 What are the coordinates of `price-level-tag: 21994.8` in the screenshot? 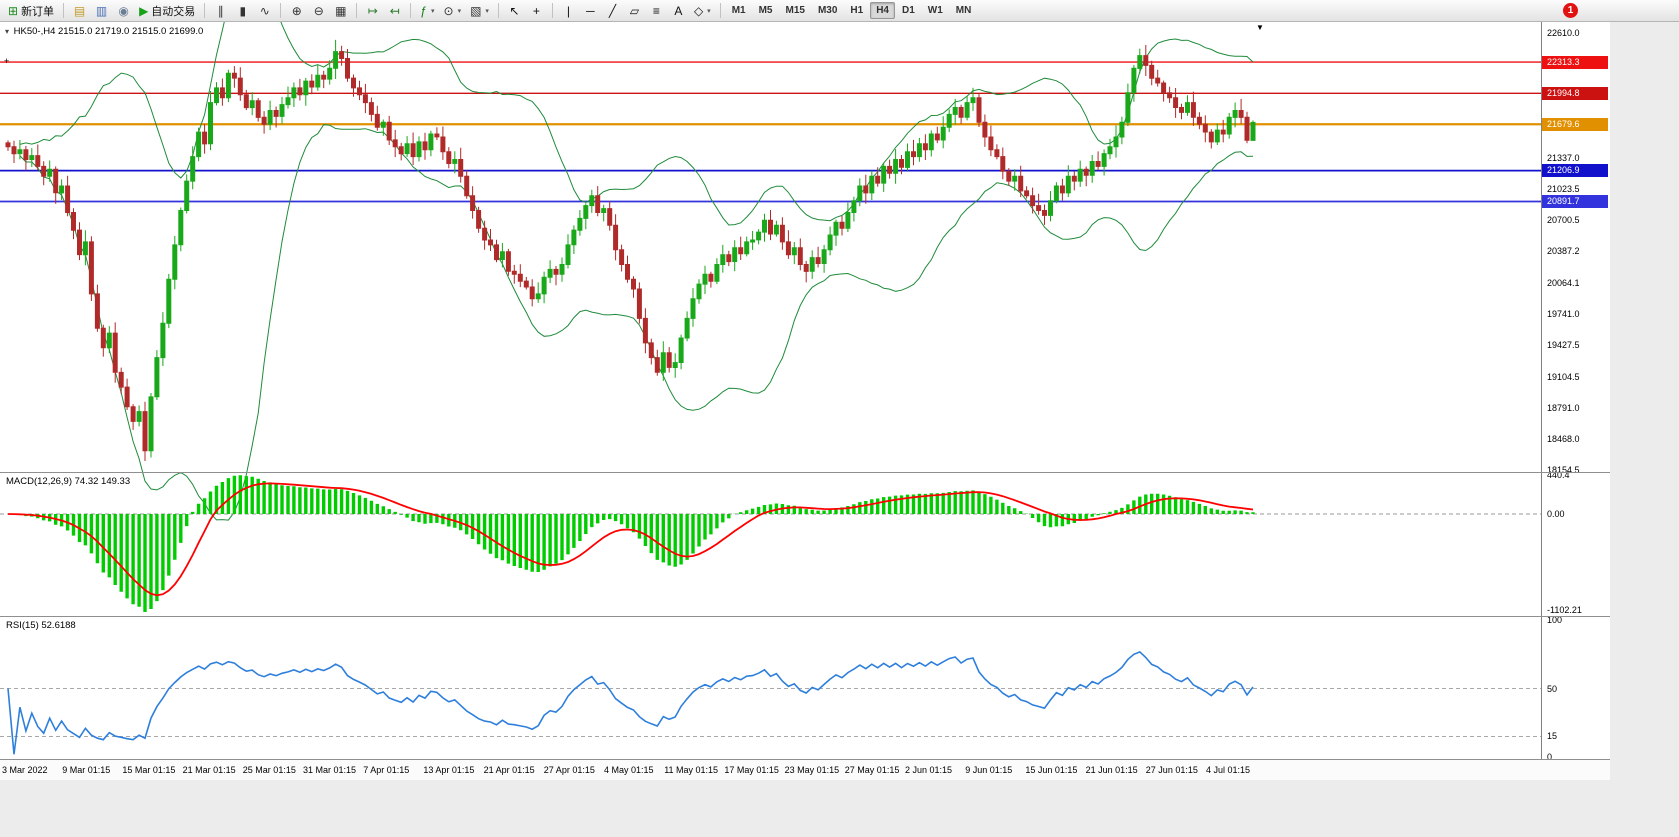 It's located at (1575, 93).